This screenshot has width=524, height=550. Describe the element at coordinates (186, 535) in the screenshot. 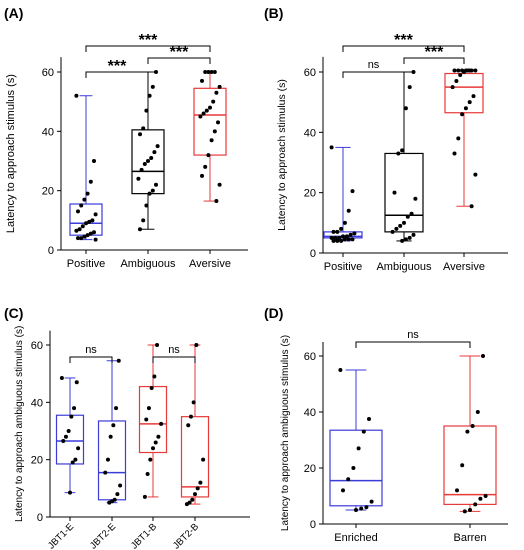

I see `x-tick-label: JBT2-B` at that location.